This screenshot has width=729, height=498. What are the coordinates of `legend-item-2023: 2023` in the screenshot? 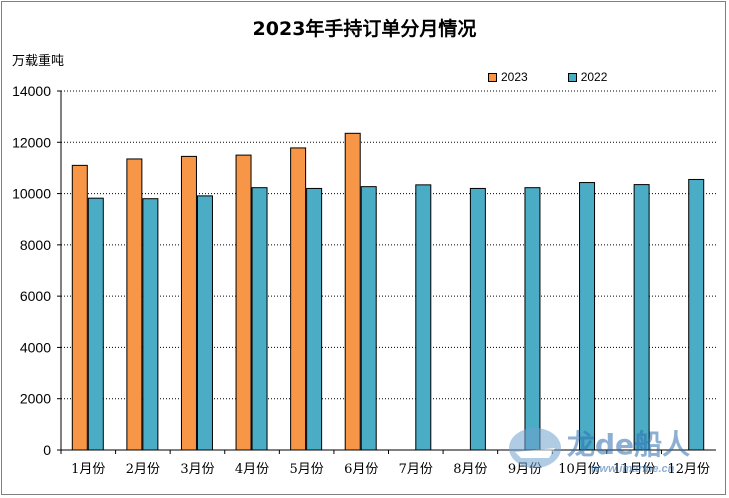 It's located at (508, 77).